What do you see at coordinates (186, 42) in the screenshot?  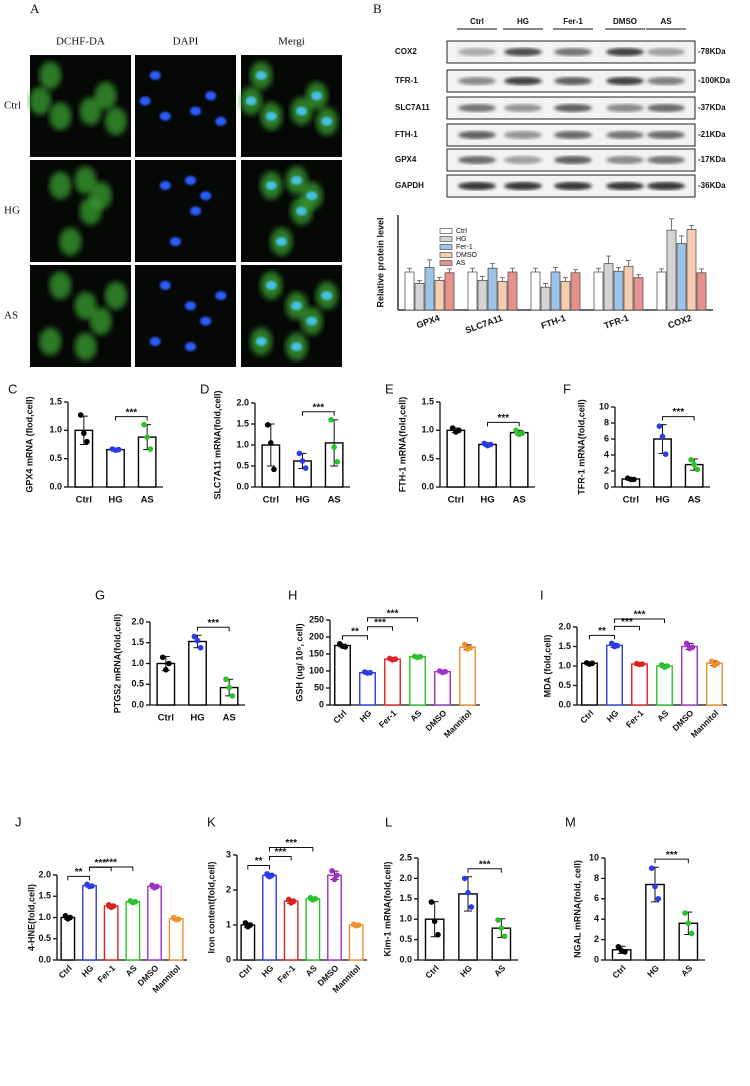 I see `column-header: DAPI` at bounding box center [186, 42].